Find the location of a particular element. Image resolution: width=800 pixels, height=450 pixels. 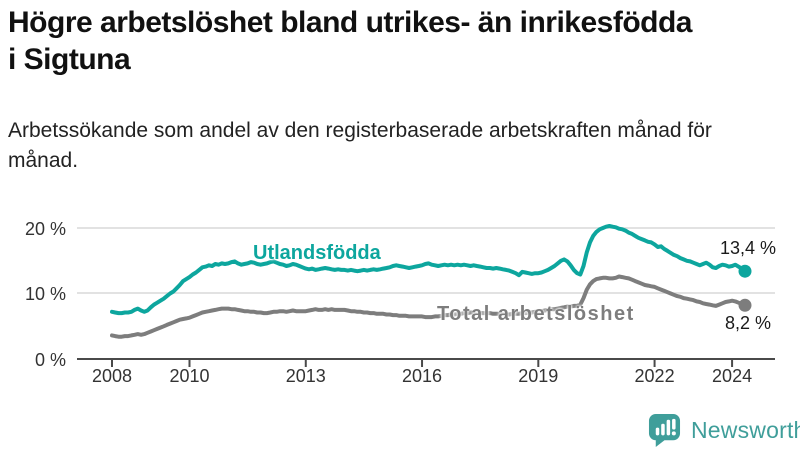

series-label-utlandsfodda: Utlandsfödda is located at coordinates (317, 253).